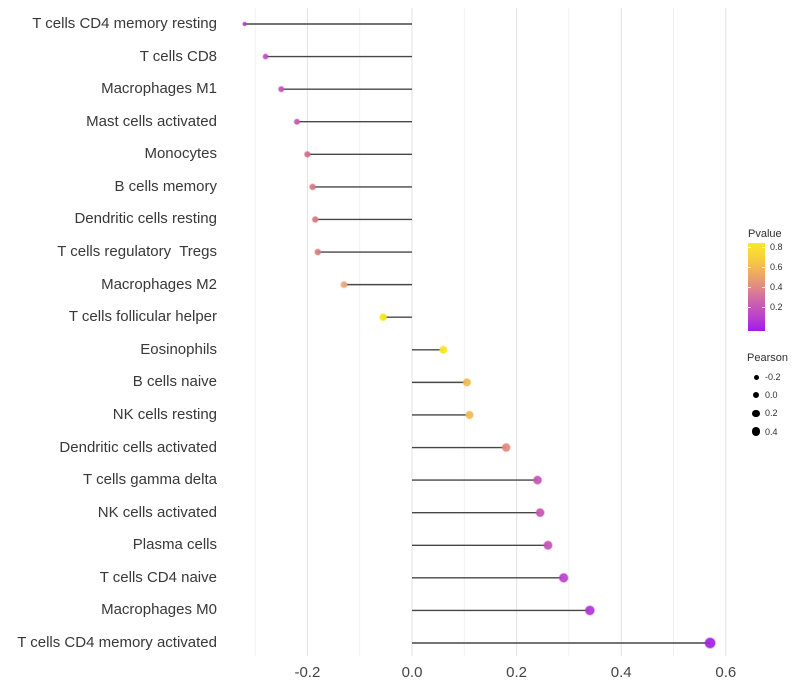 The width and height of the screenshot is (800, 700). Describe the element at coordinates (164, 414) in the screenshot. I see `y-axis-label: NK cells resting` at that location.